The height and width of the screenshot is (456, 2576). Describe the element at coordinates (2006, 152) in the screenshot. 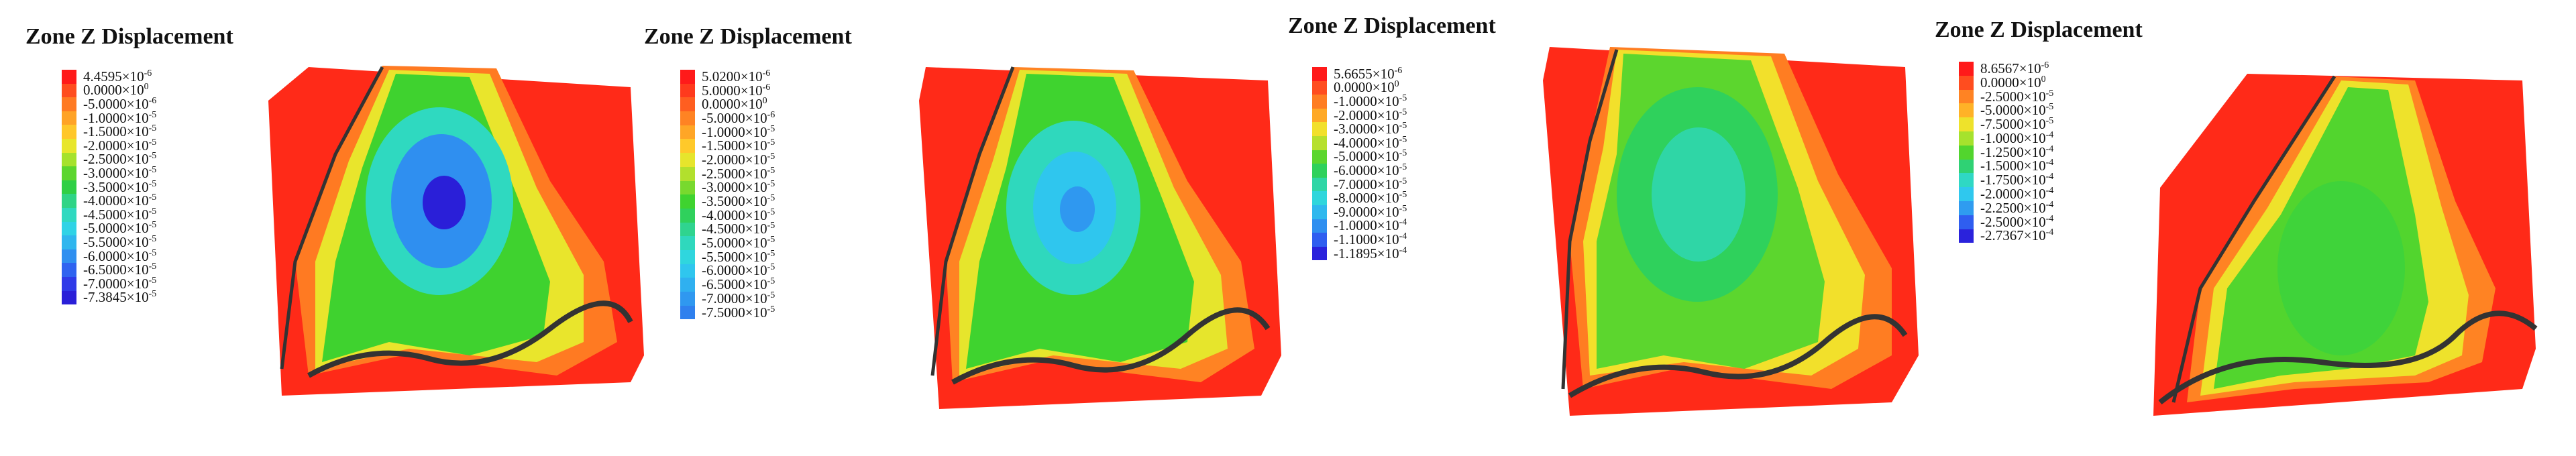

I see `legend-entry: -1.2500×10-4` at that location.